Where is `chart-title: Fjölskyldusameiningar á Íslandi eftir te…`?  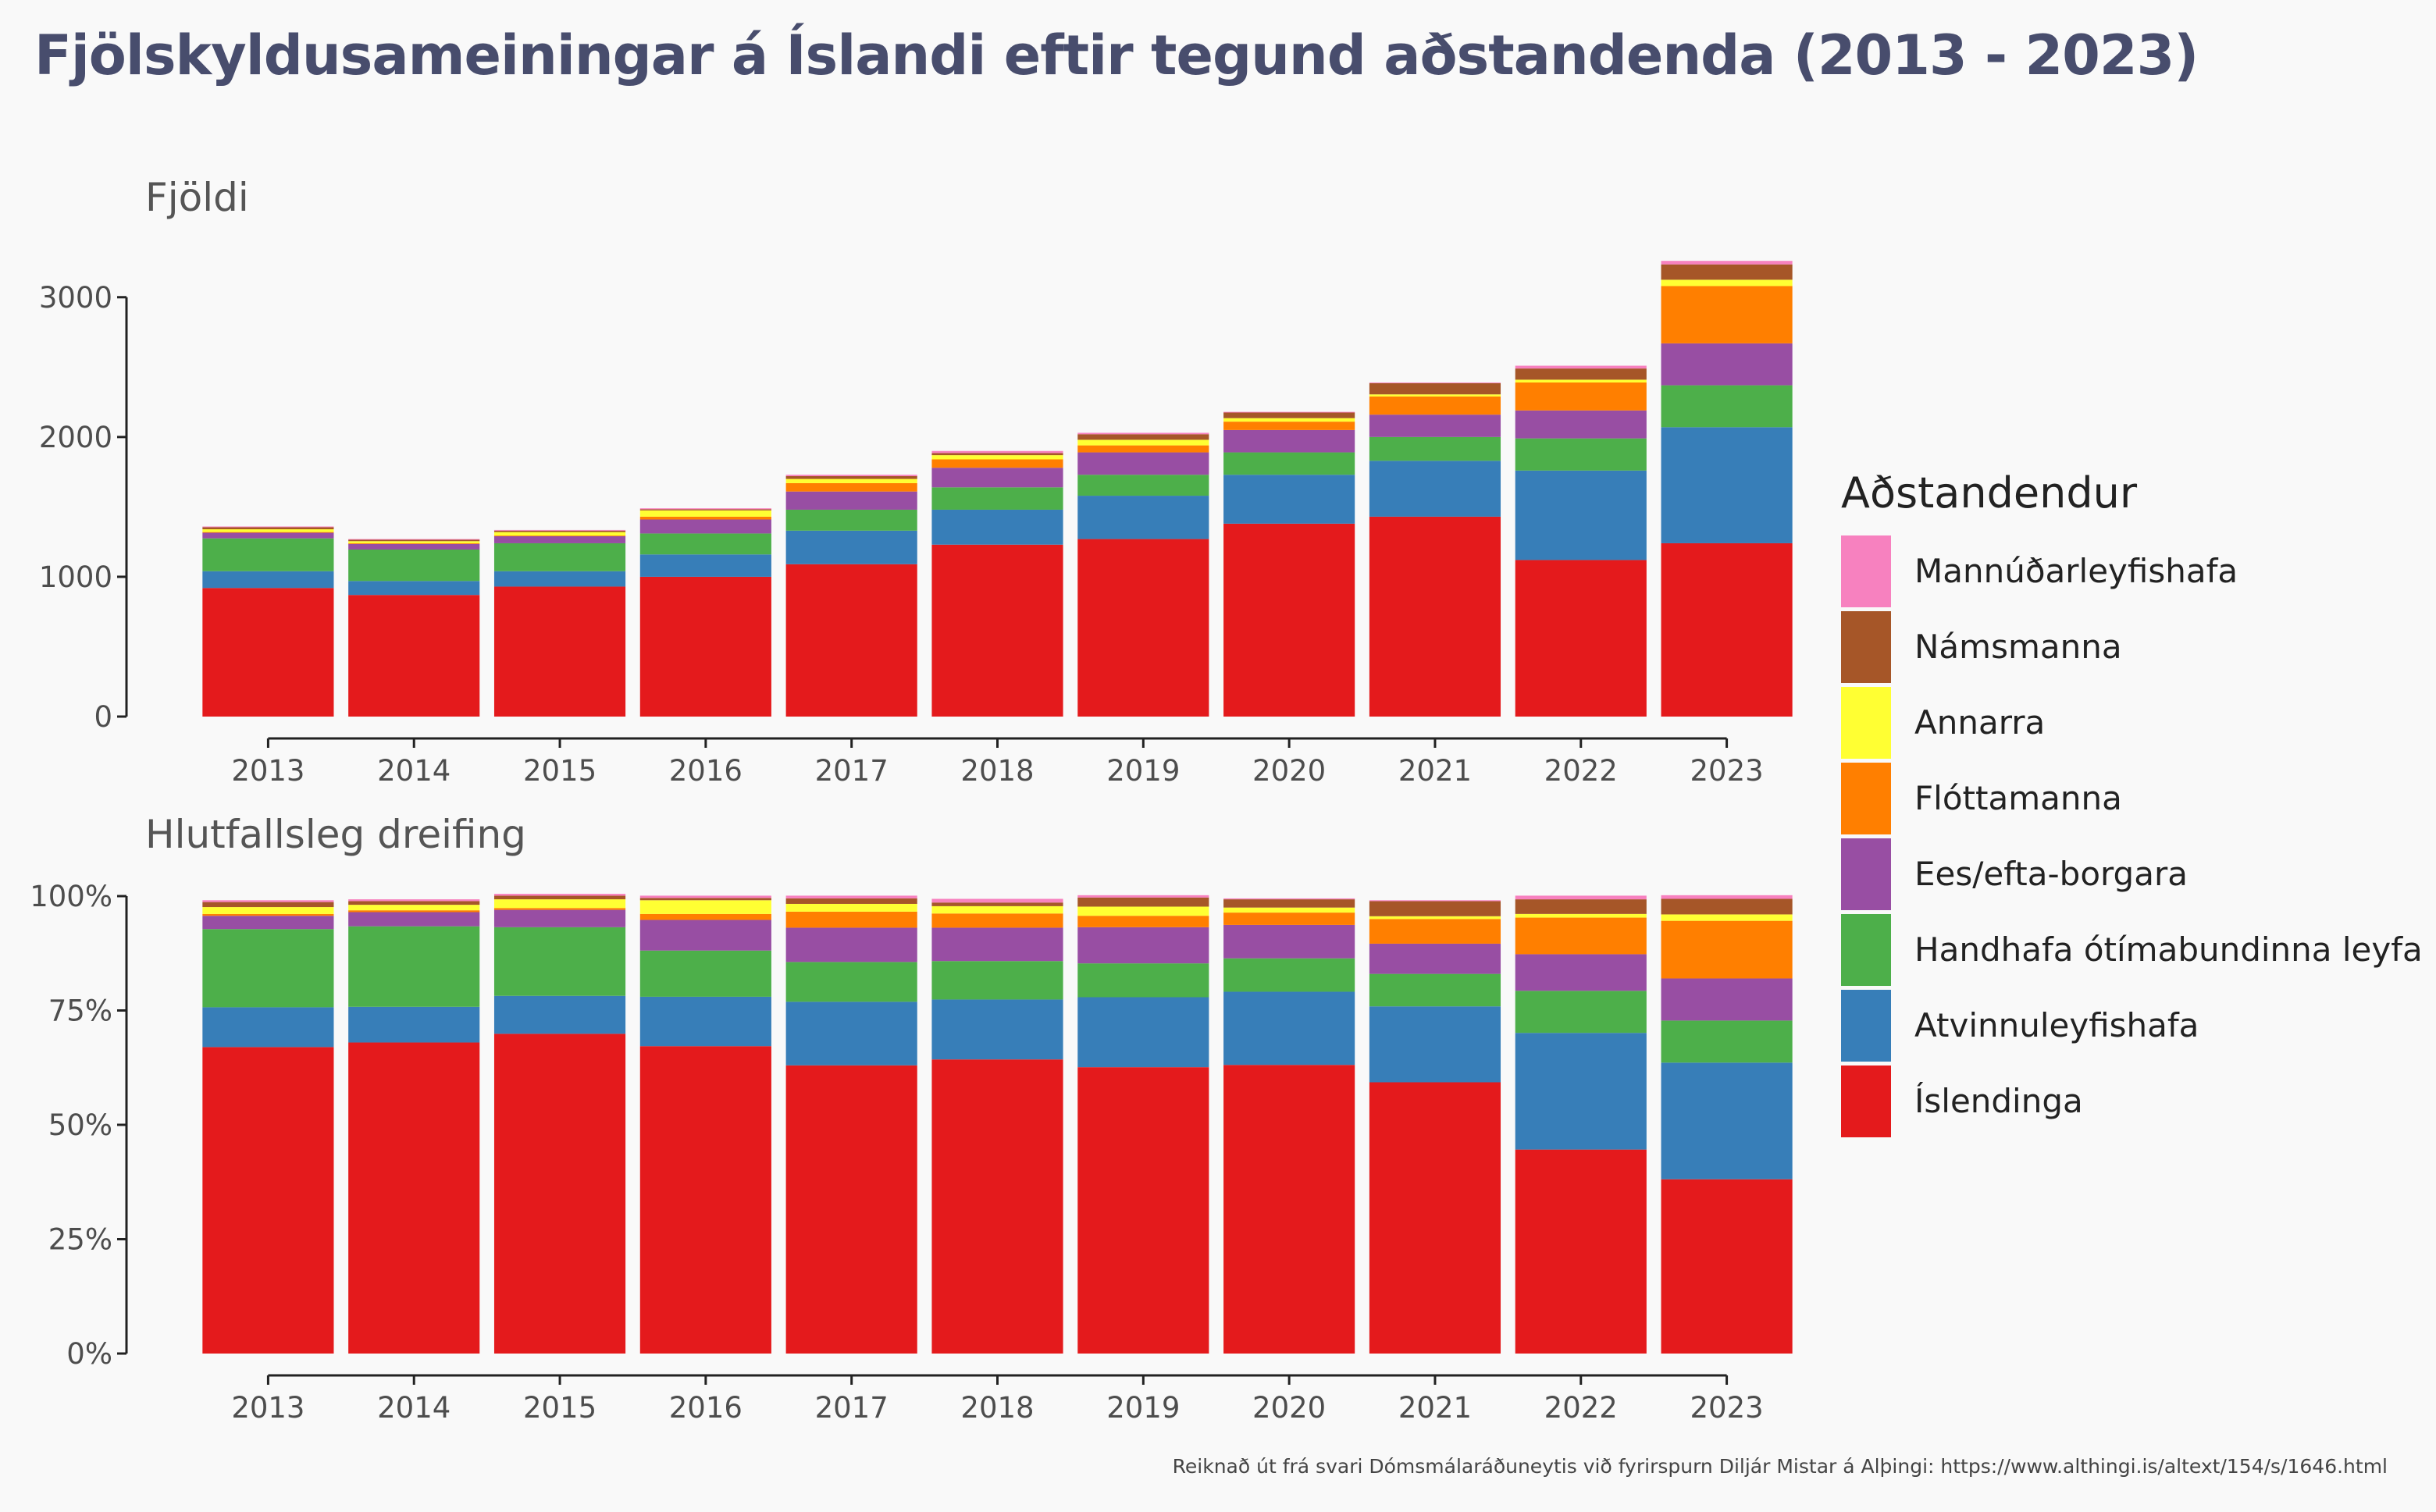 chart-title: Fjölskyldusameiningar á Íslandi eftir te… is located at coordinates (1116, 55).